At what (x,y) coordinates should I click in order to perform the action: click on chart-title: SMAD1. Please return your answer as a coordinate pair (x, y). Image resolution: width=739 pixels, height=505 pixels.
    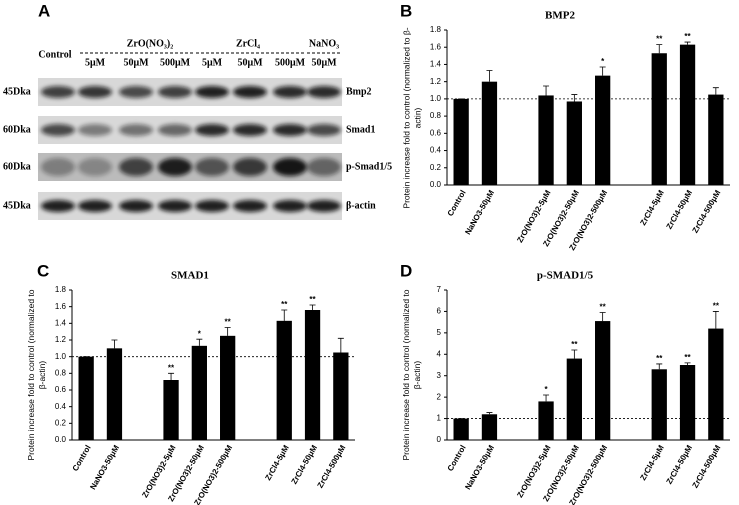
    Looking at the image, I should click on (190, 276).